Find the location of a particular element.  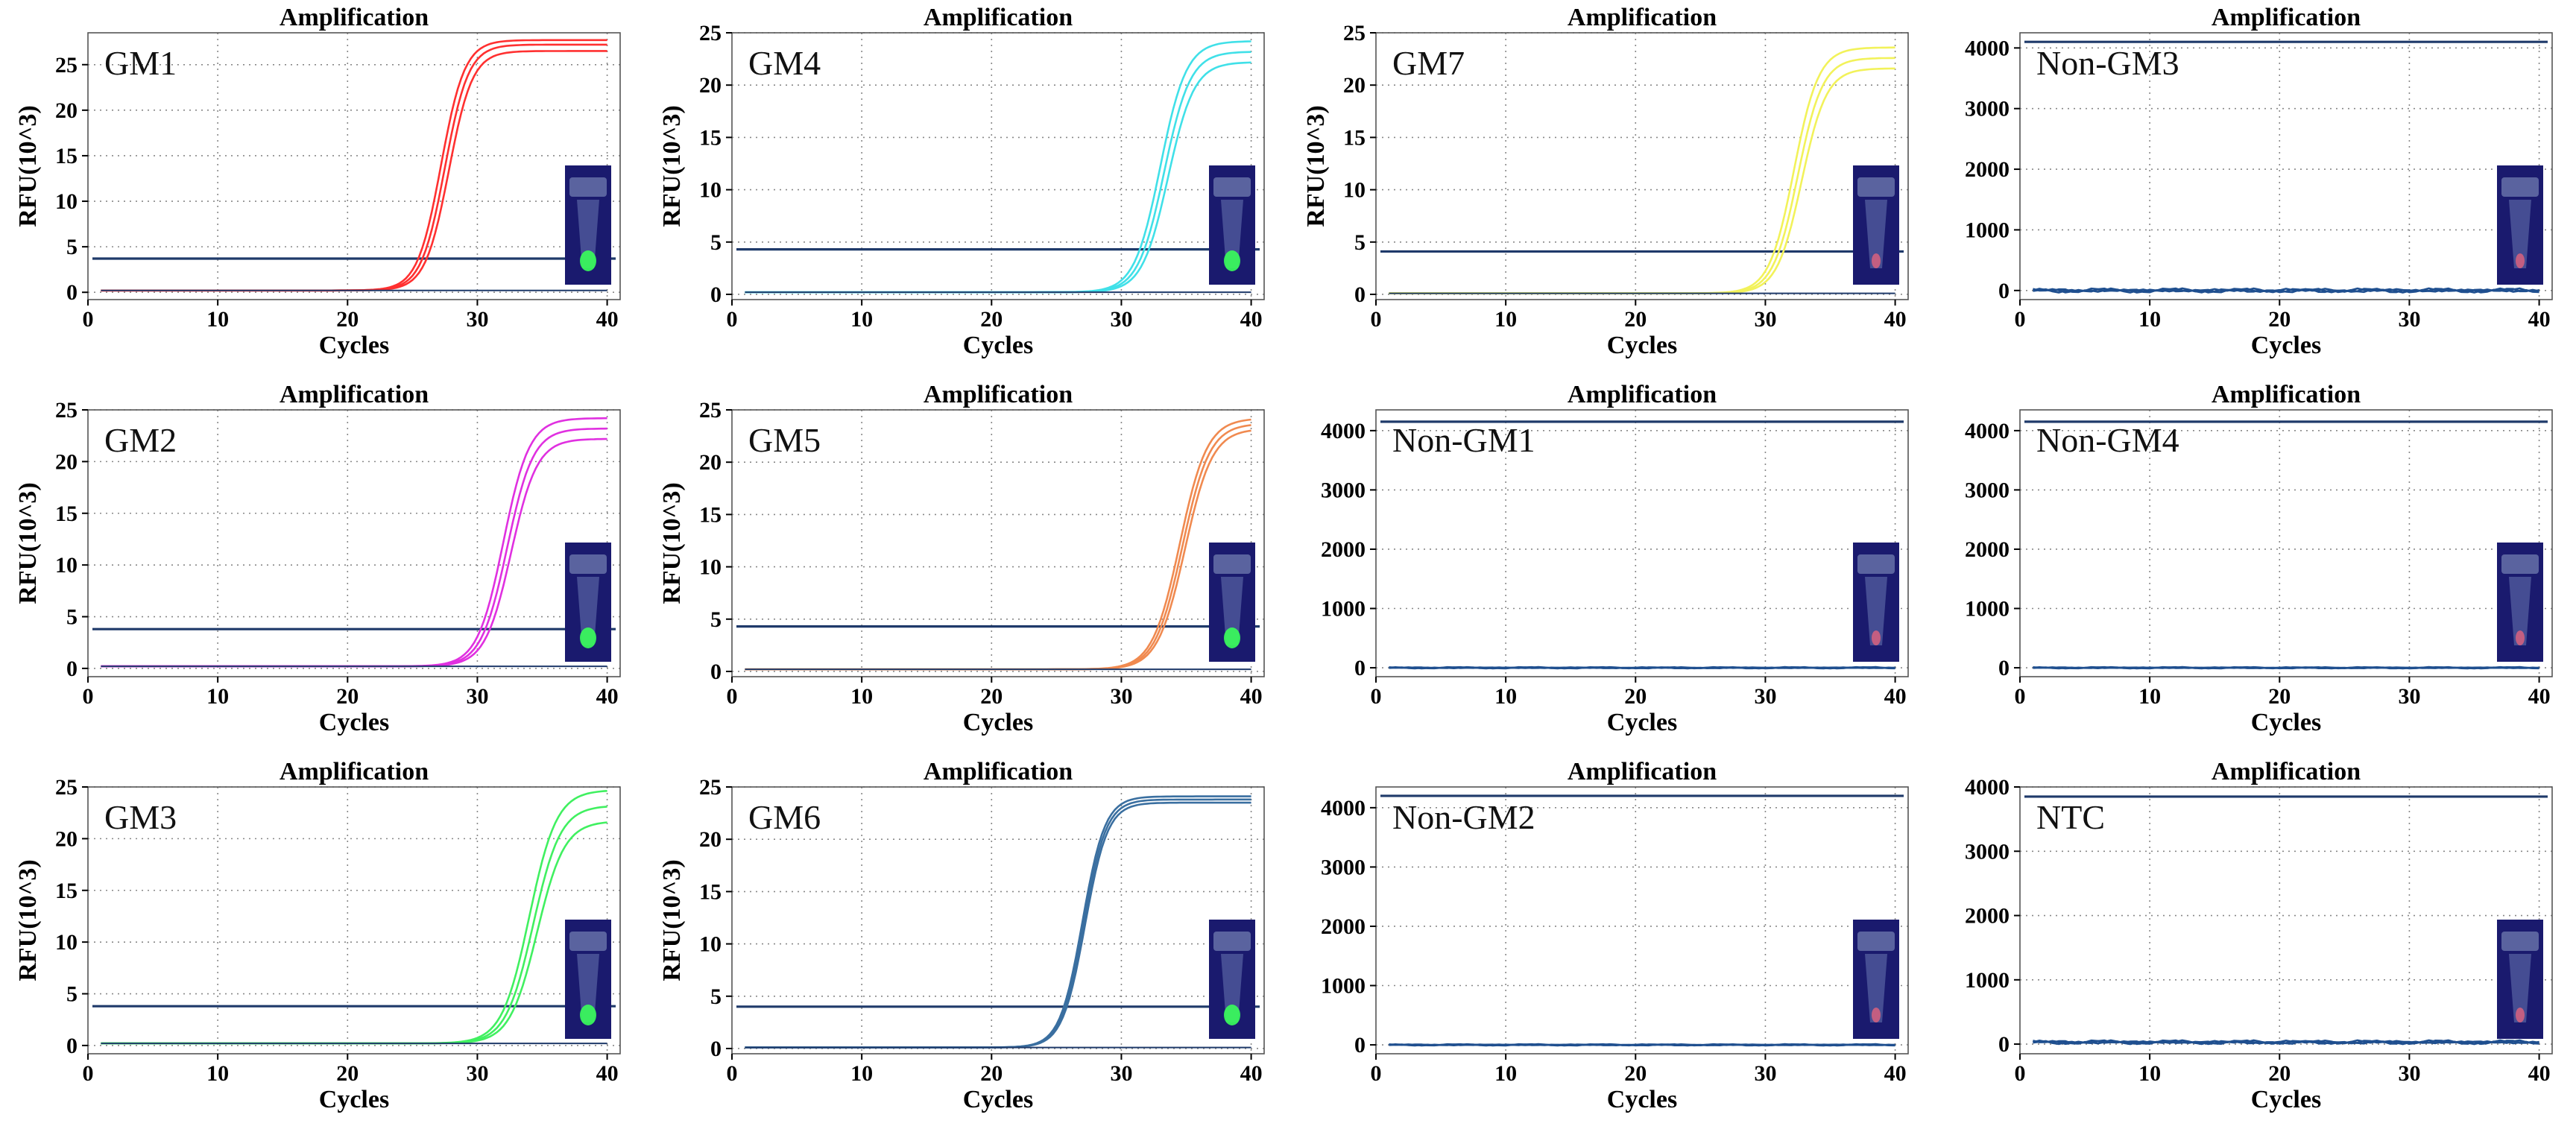

tube-fluorescence is located at coordinates (1877, 1015).